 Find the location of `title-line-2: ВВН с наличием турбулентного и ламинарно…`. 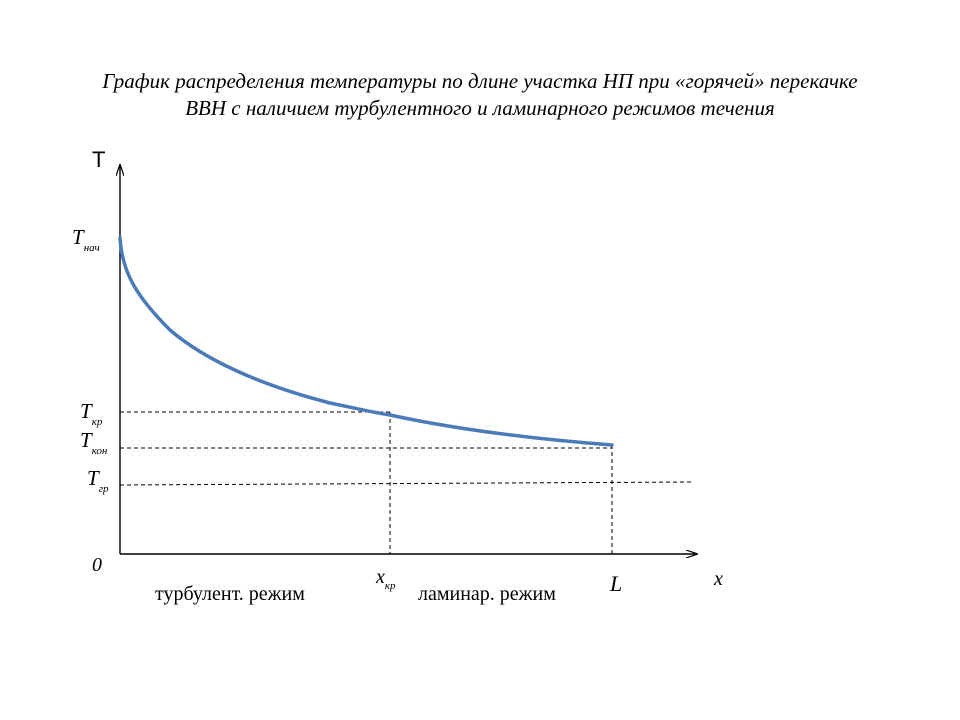

title-line-2: ВВН с наличием турбулентного и ламинарно… is located at coordinates (480, 108).